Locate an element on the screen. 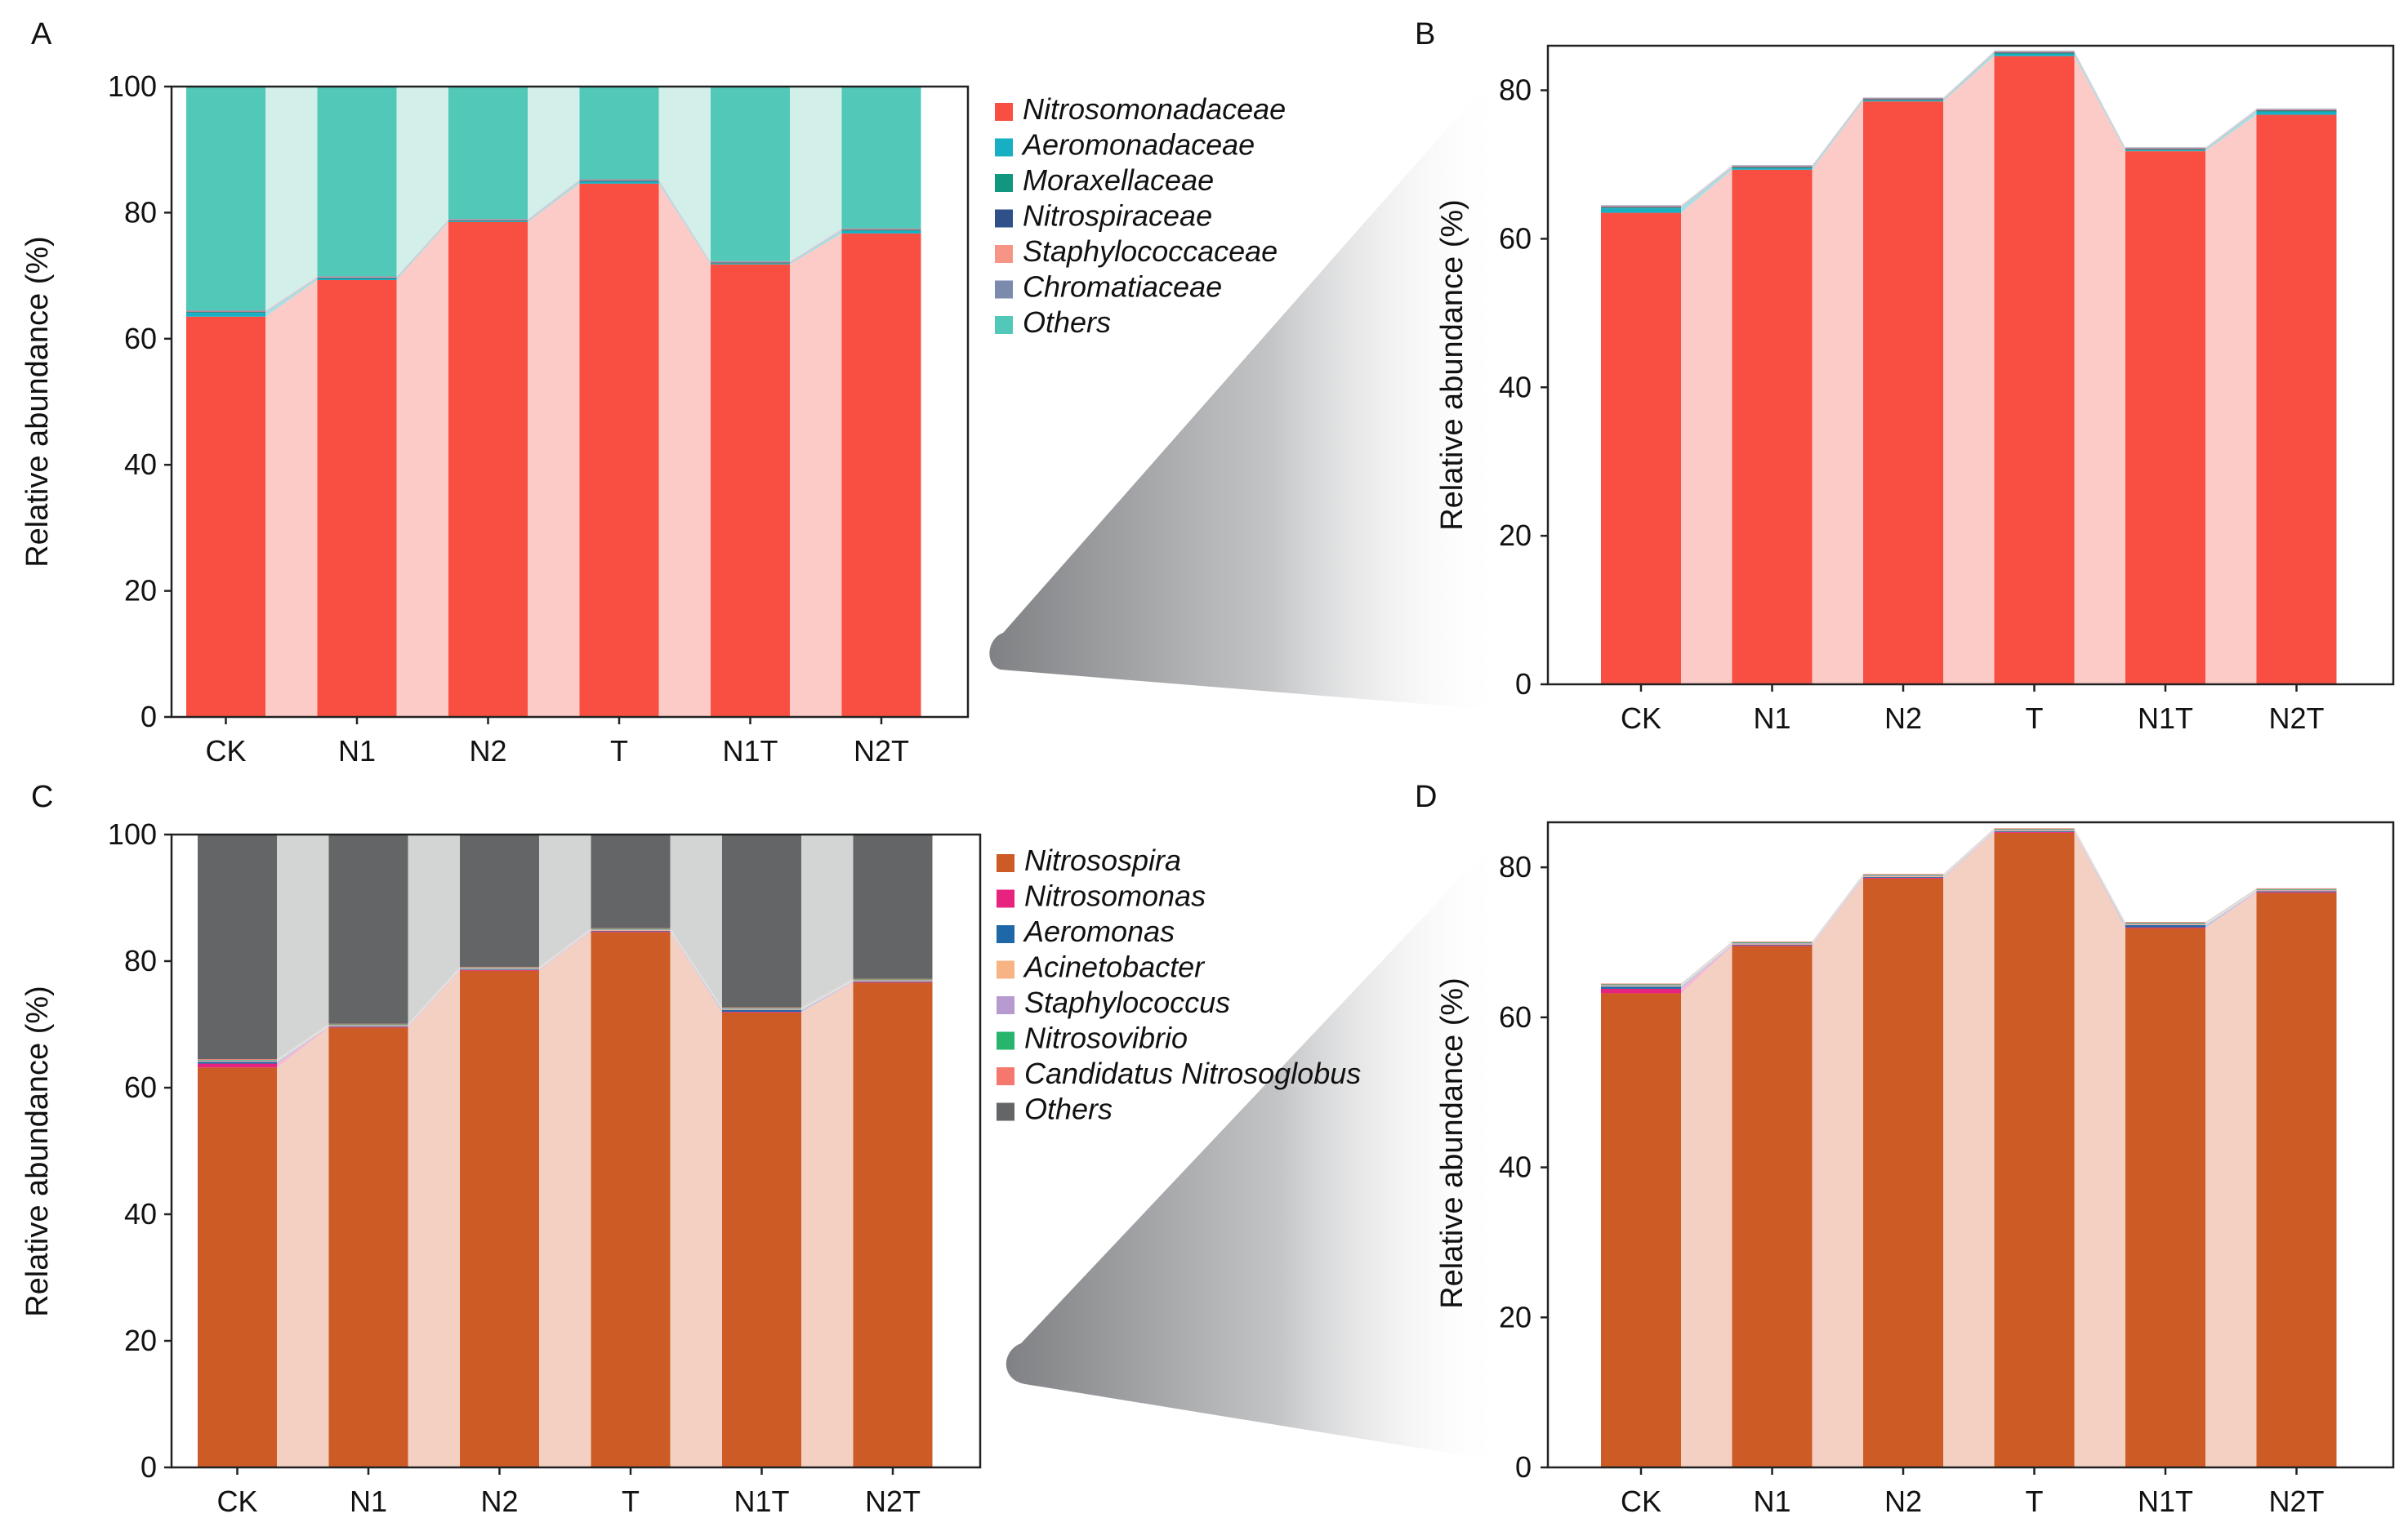 Image resolution: width=2408 pixels, height=1536 pixels. bar-moraxellaceae-ck is located at coordinates (1641, 208).